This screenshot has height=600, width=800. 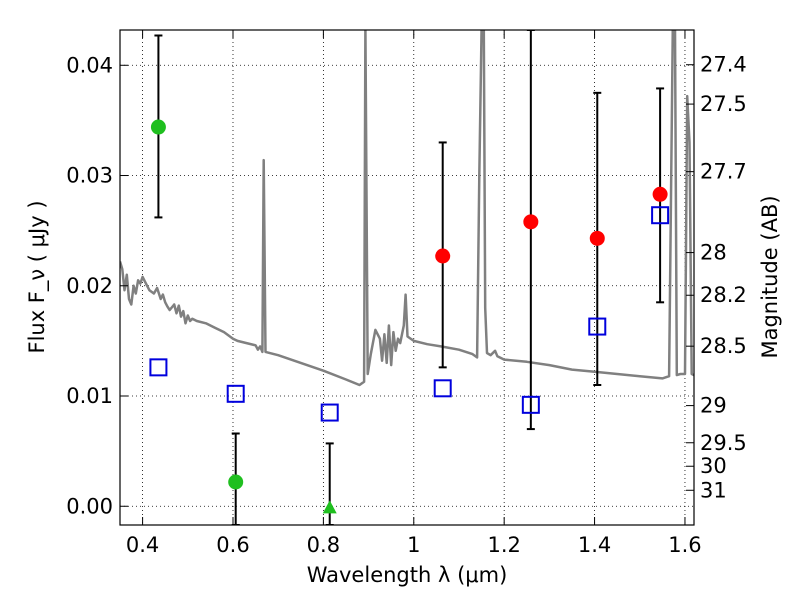 I want to click on x-tick-label: 1, so click(x=413, y=545).